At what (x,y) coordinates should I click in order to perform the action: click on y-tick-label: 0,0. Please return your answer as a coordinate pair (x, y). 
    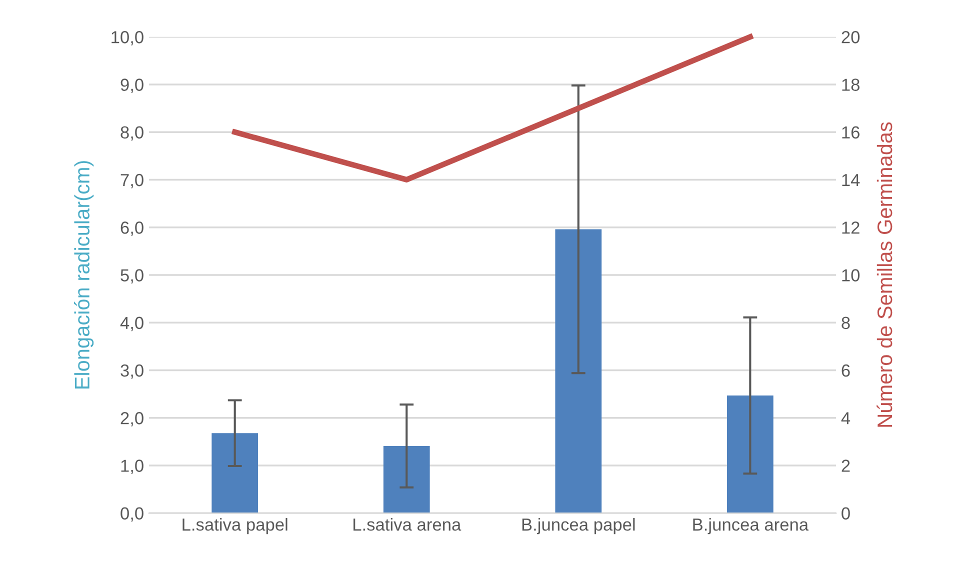
    Looking at the image, I should click on (132, 514).